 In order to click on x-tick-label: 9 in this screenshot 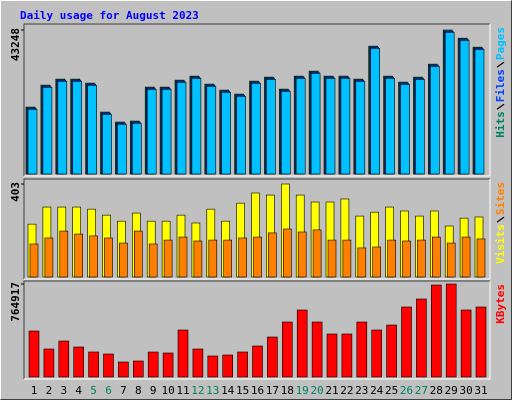, I will do `click(153, 390)`.